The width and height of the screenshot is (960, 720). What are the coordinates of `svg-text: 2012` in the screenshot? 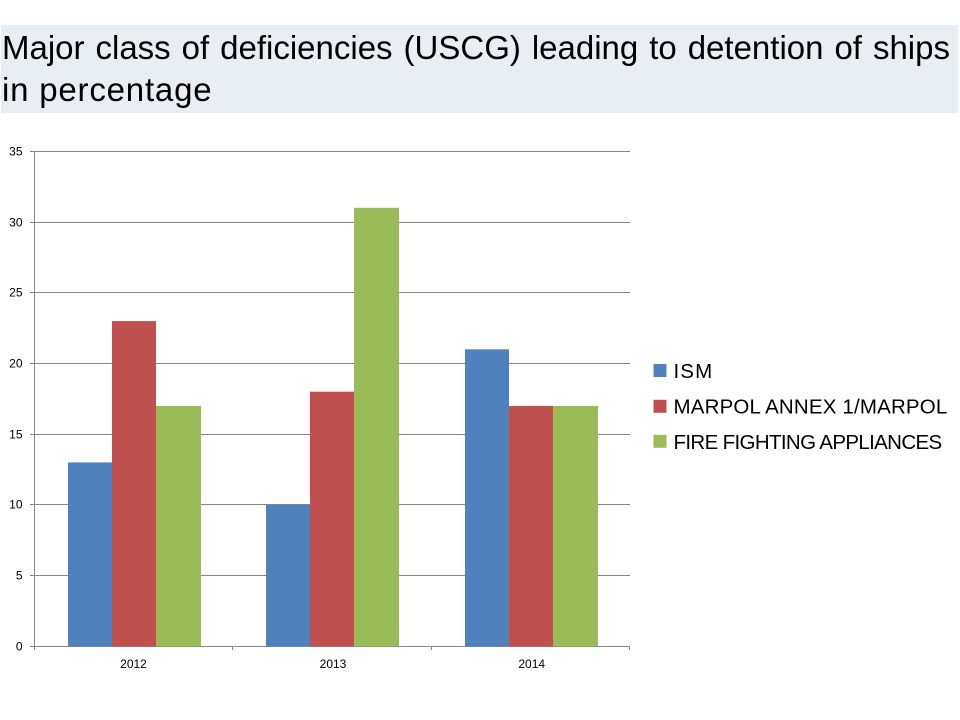 It's located at (133, 664).